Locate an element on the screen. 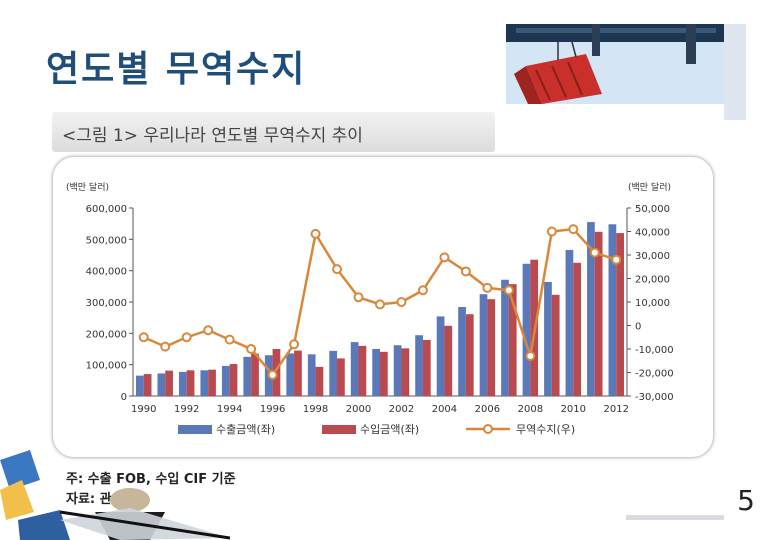  left-tick-label: 500,000 is located at coordinates (106, 240).